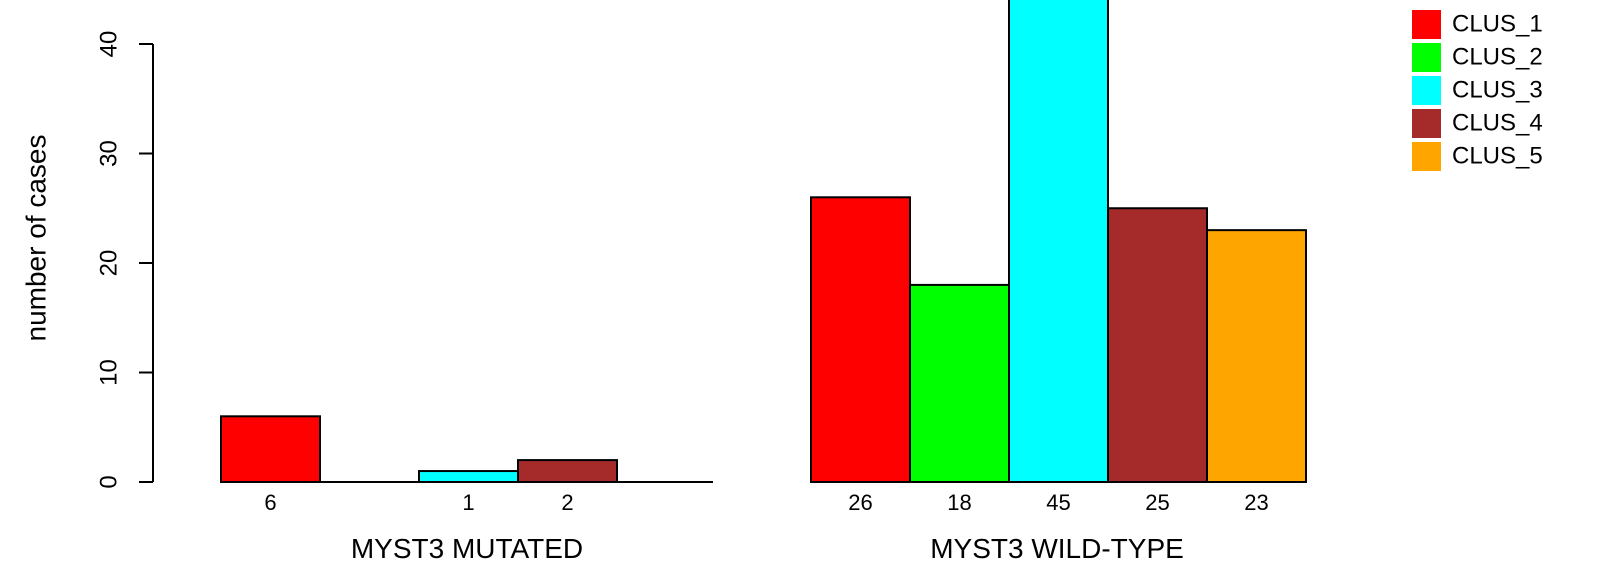  I want to click on legend-item: CLUS_4, so click(1477, 123).